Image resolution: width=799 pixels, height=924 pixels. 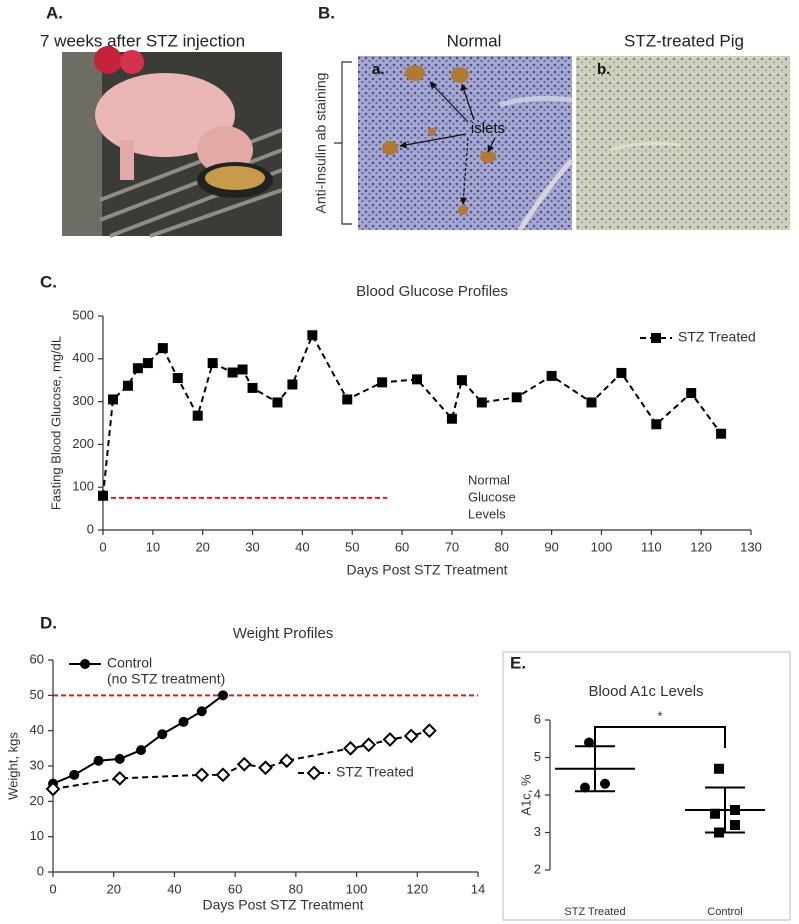 What do you see at coordinates (489, 479) in the screenshot?
I see `annotation: Normal` at bounding box center [489, 479].